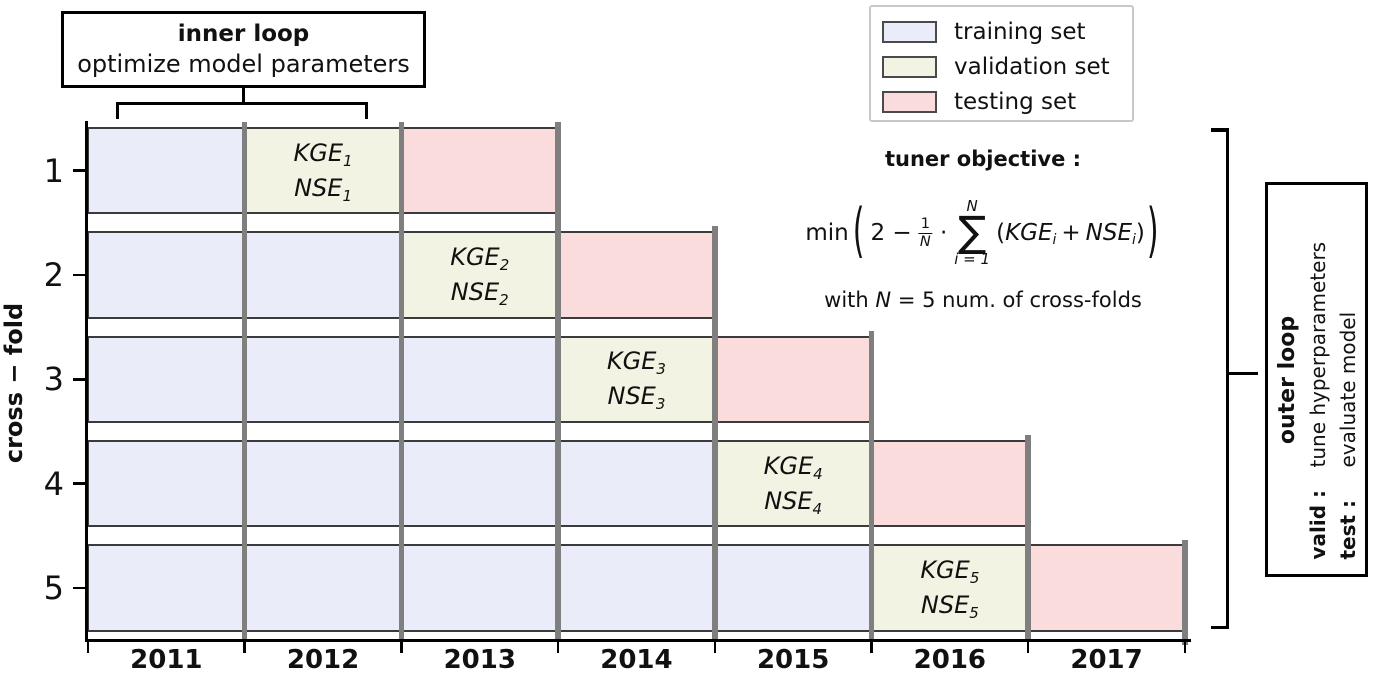  Describe the element at coordinates (14, 383) in the screenshot. I see `y-axis-title: cross − fold` at that location.